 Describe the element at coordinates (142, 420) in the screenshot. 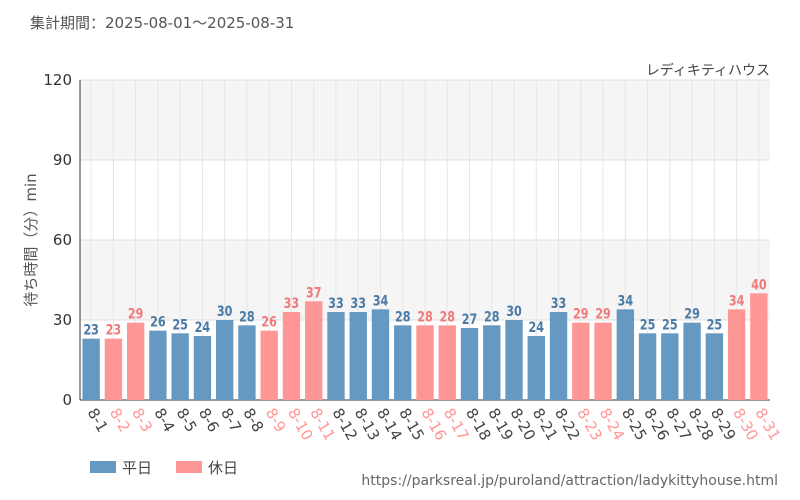

I see `x-tick-label: 8-3` at that location.